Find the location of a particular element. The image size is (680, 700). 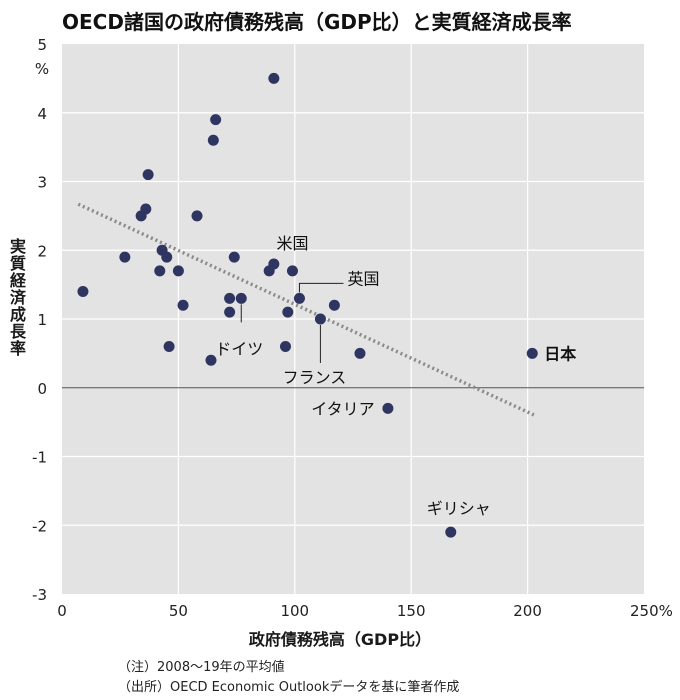

chart-title: OECD諸国の政府債務残高（GDP比）と実質経済成長率 is located at coordinates (317, 22).